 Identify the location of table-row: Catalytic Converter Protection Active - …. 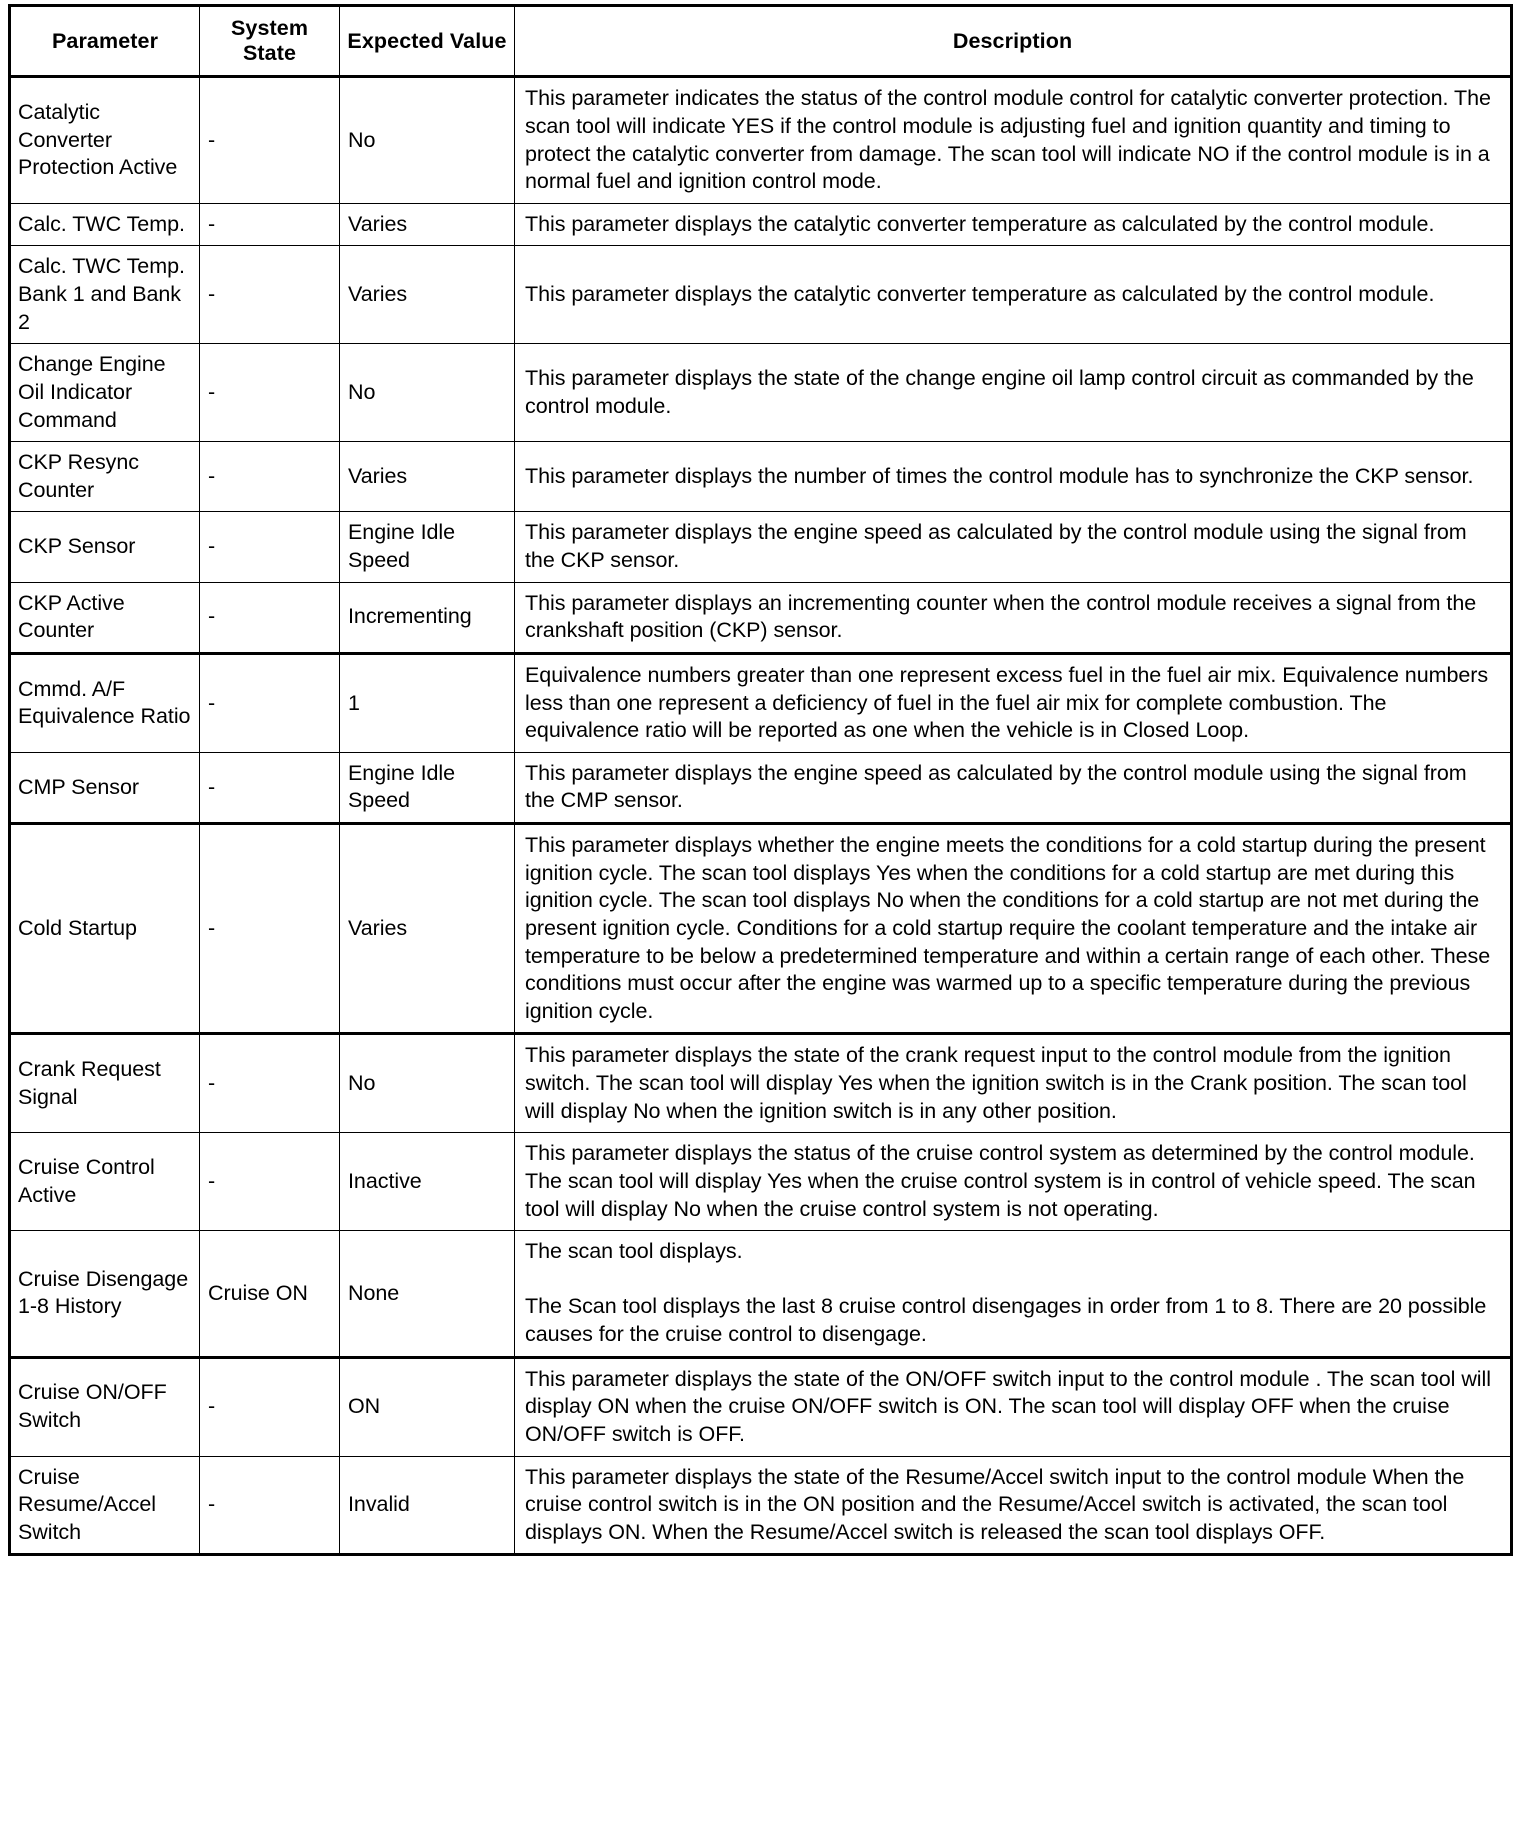
(760, 140).